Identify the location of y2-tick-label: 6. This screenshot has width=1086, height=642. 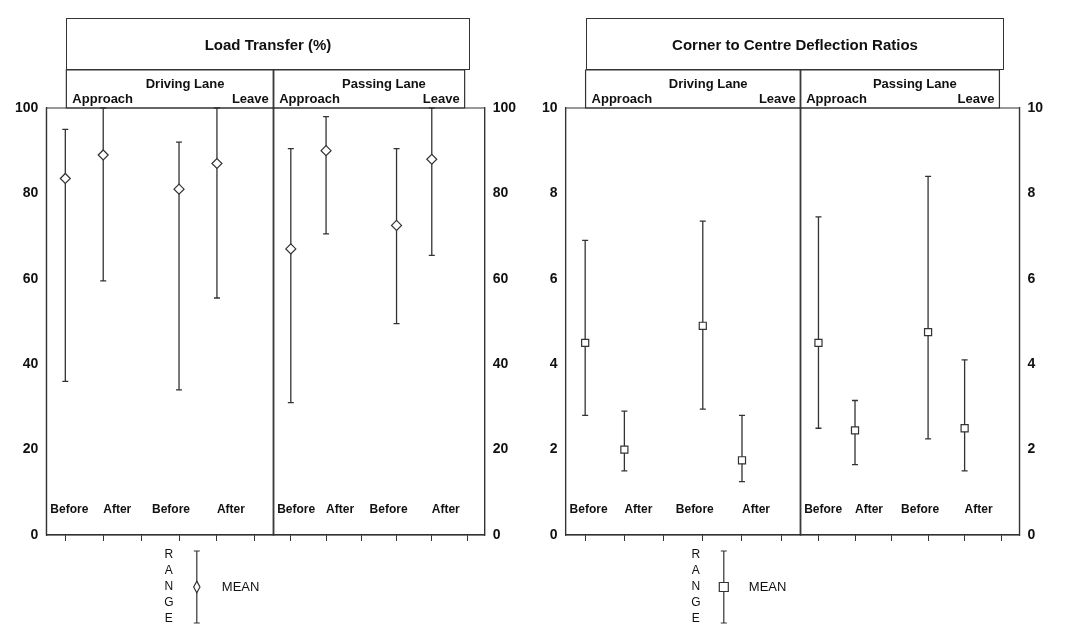
(1031, 277).